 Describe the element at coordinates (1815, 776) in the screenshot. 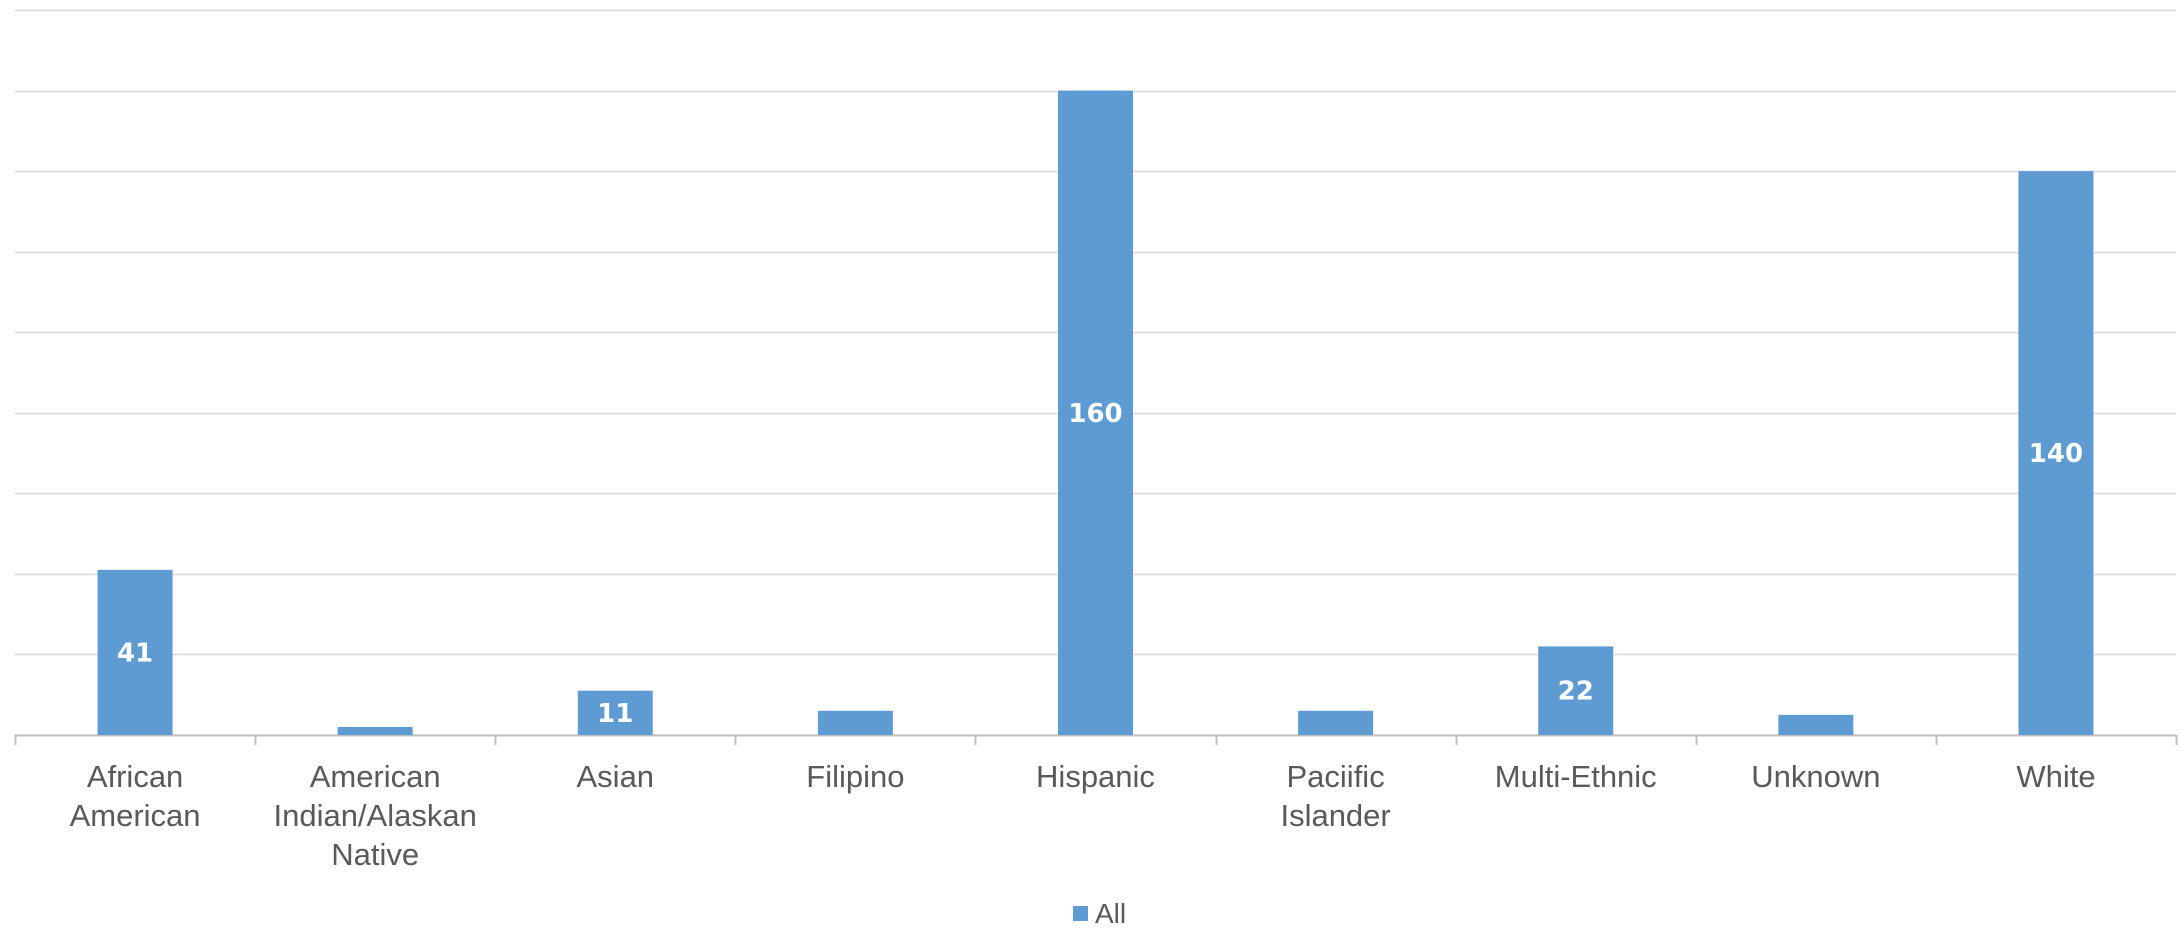

I see `category-label: Unknown` at that location.